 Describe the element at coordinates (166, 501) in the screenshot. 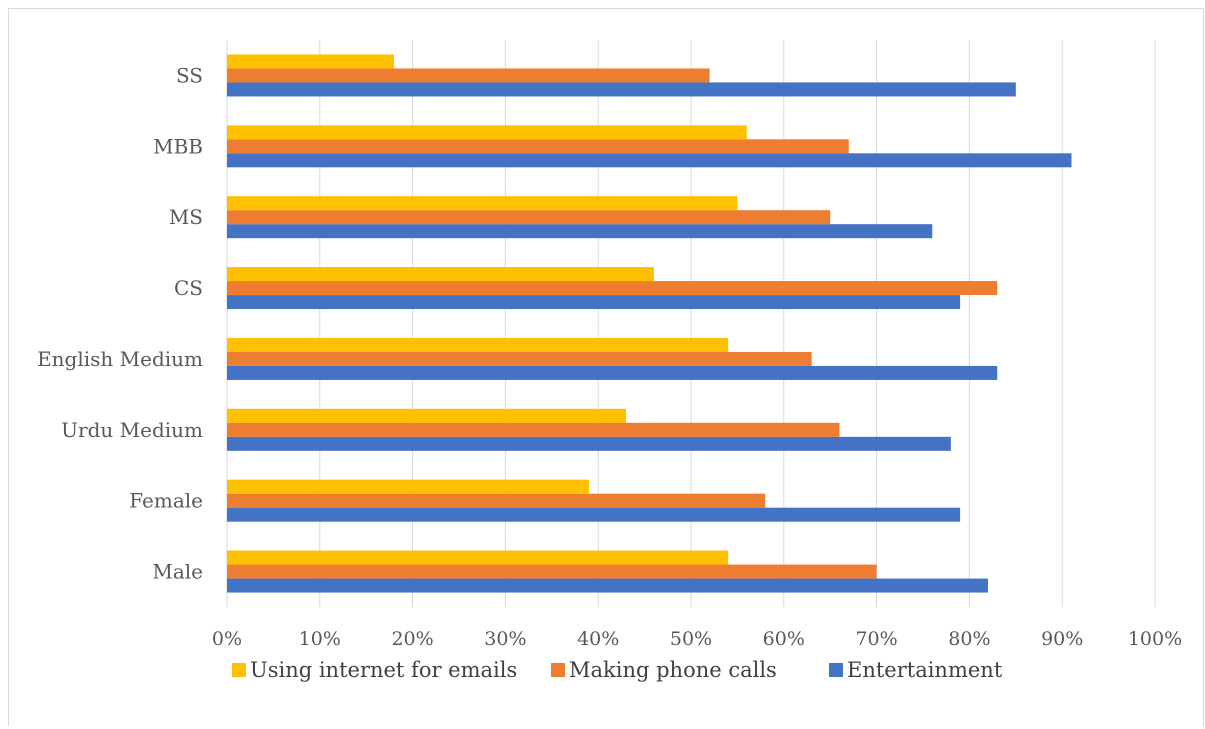

I see `category-label: Female` at that location.